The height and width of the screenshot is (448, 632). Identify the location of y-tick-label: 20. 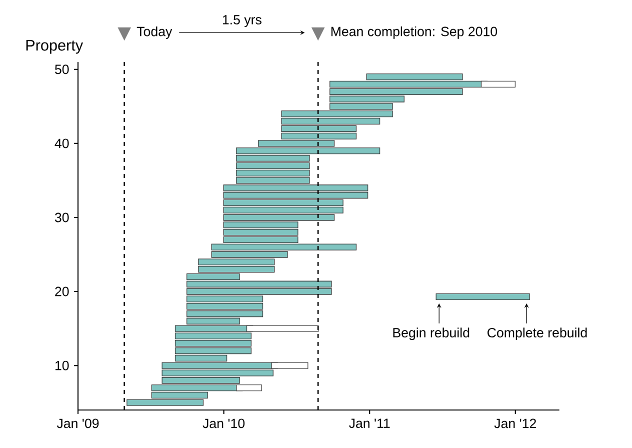
(62, 291).